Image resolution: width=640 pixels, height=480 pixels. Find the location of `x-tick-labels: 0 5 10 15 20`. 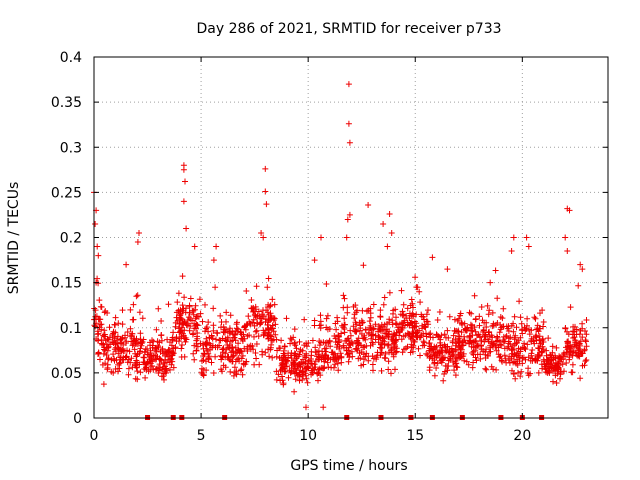

x-tick-labels: 0 5 10 15 20 is located at coordinates (311, 436).